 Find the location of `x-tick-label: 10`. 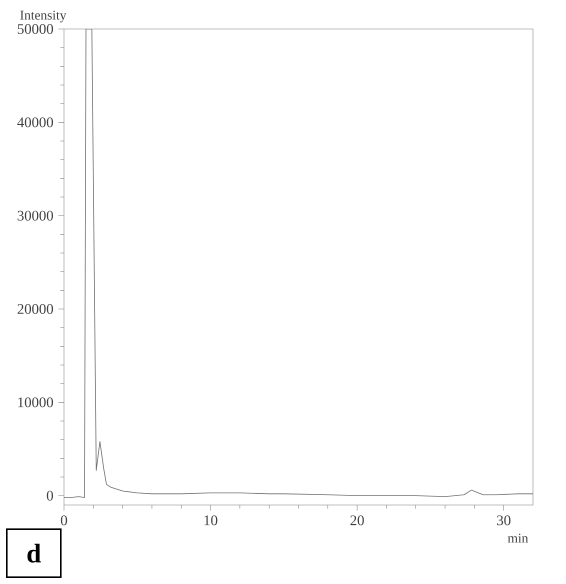

x-tick-label: 10 is located at coordinates (211, 520).